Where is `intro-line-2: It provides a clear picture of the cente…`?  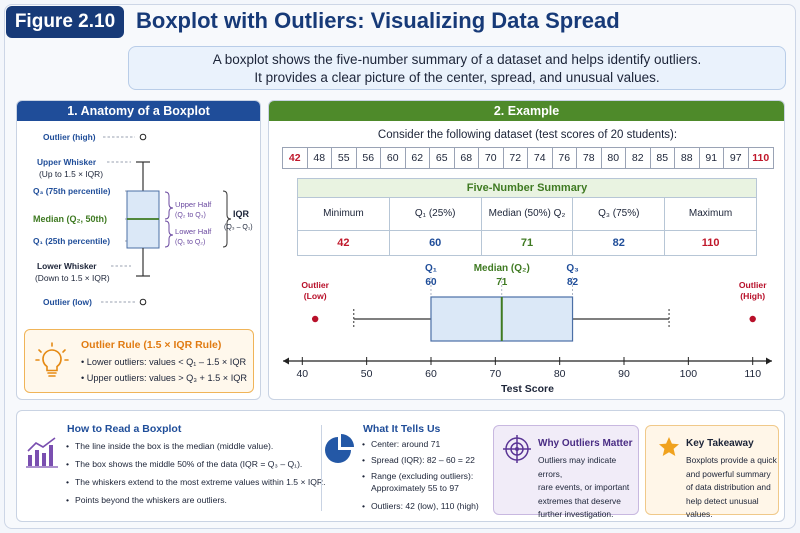 intro-line-2: It provides a clear picture of the cente… is located at coordinates (457, 77).